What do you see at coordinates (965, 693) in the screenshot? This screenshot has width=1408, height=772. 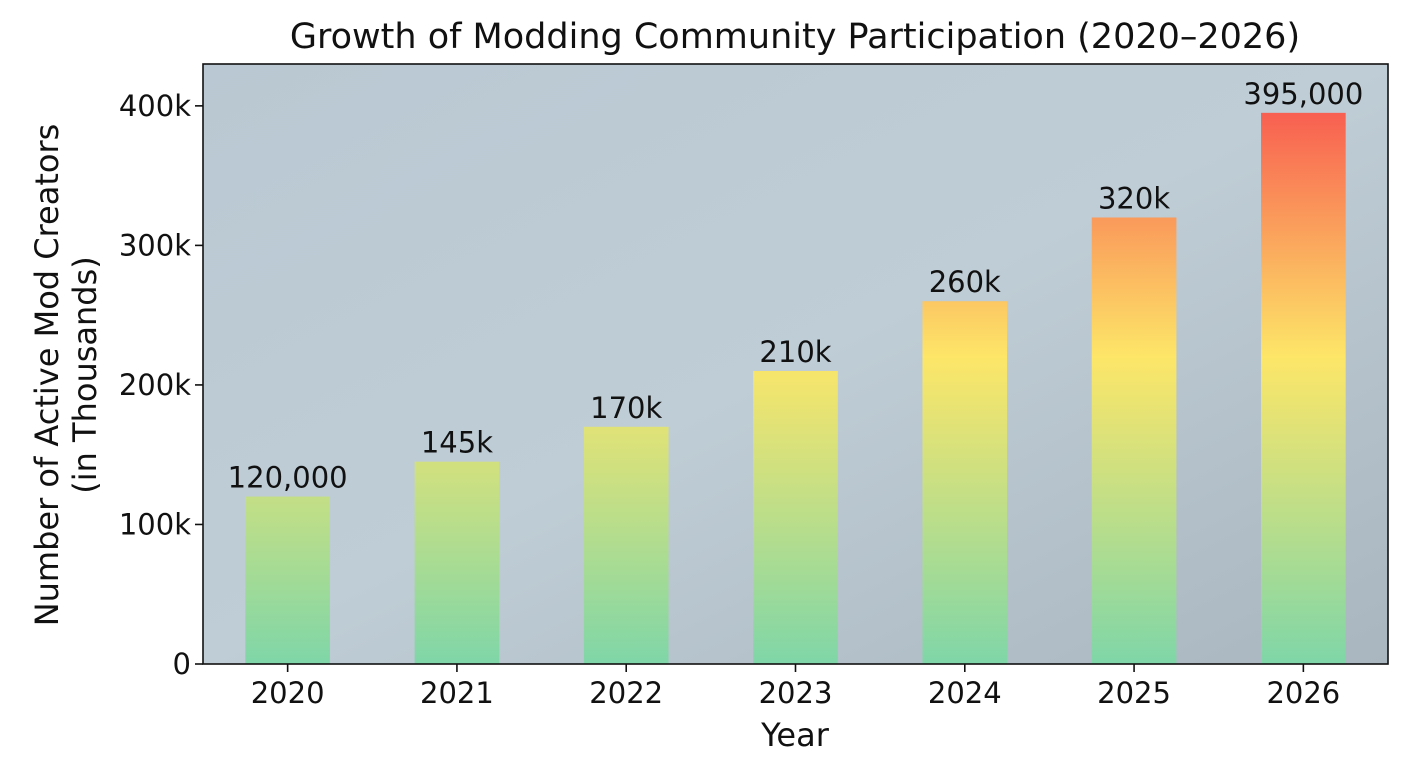 I see `x-tick-label: 2024` at bounding box center [965, 693].